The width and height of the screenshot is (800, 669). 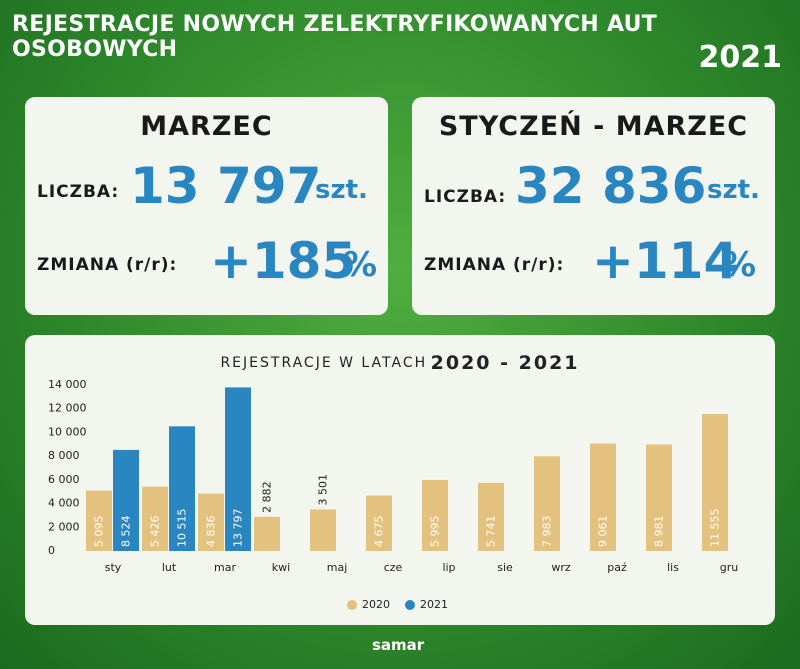 What do you see at coordinates (99, 532) in the screenshot?
I see `value-label: 5 095` at bounding box center [99, 532].